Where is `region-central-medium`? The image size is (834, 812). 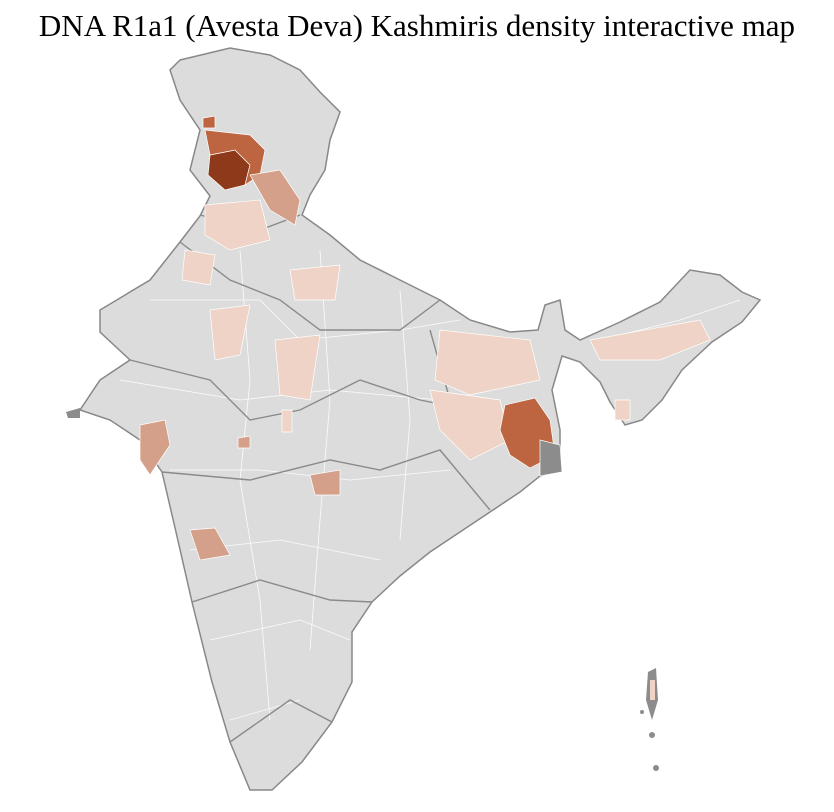 region-central-medium is located at coordinates (325, 482).